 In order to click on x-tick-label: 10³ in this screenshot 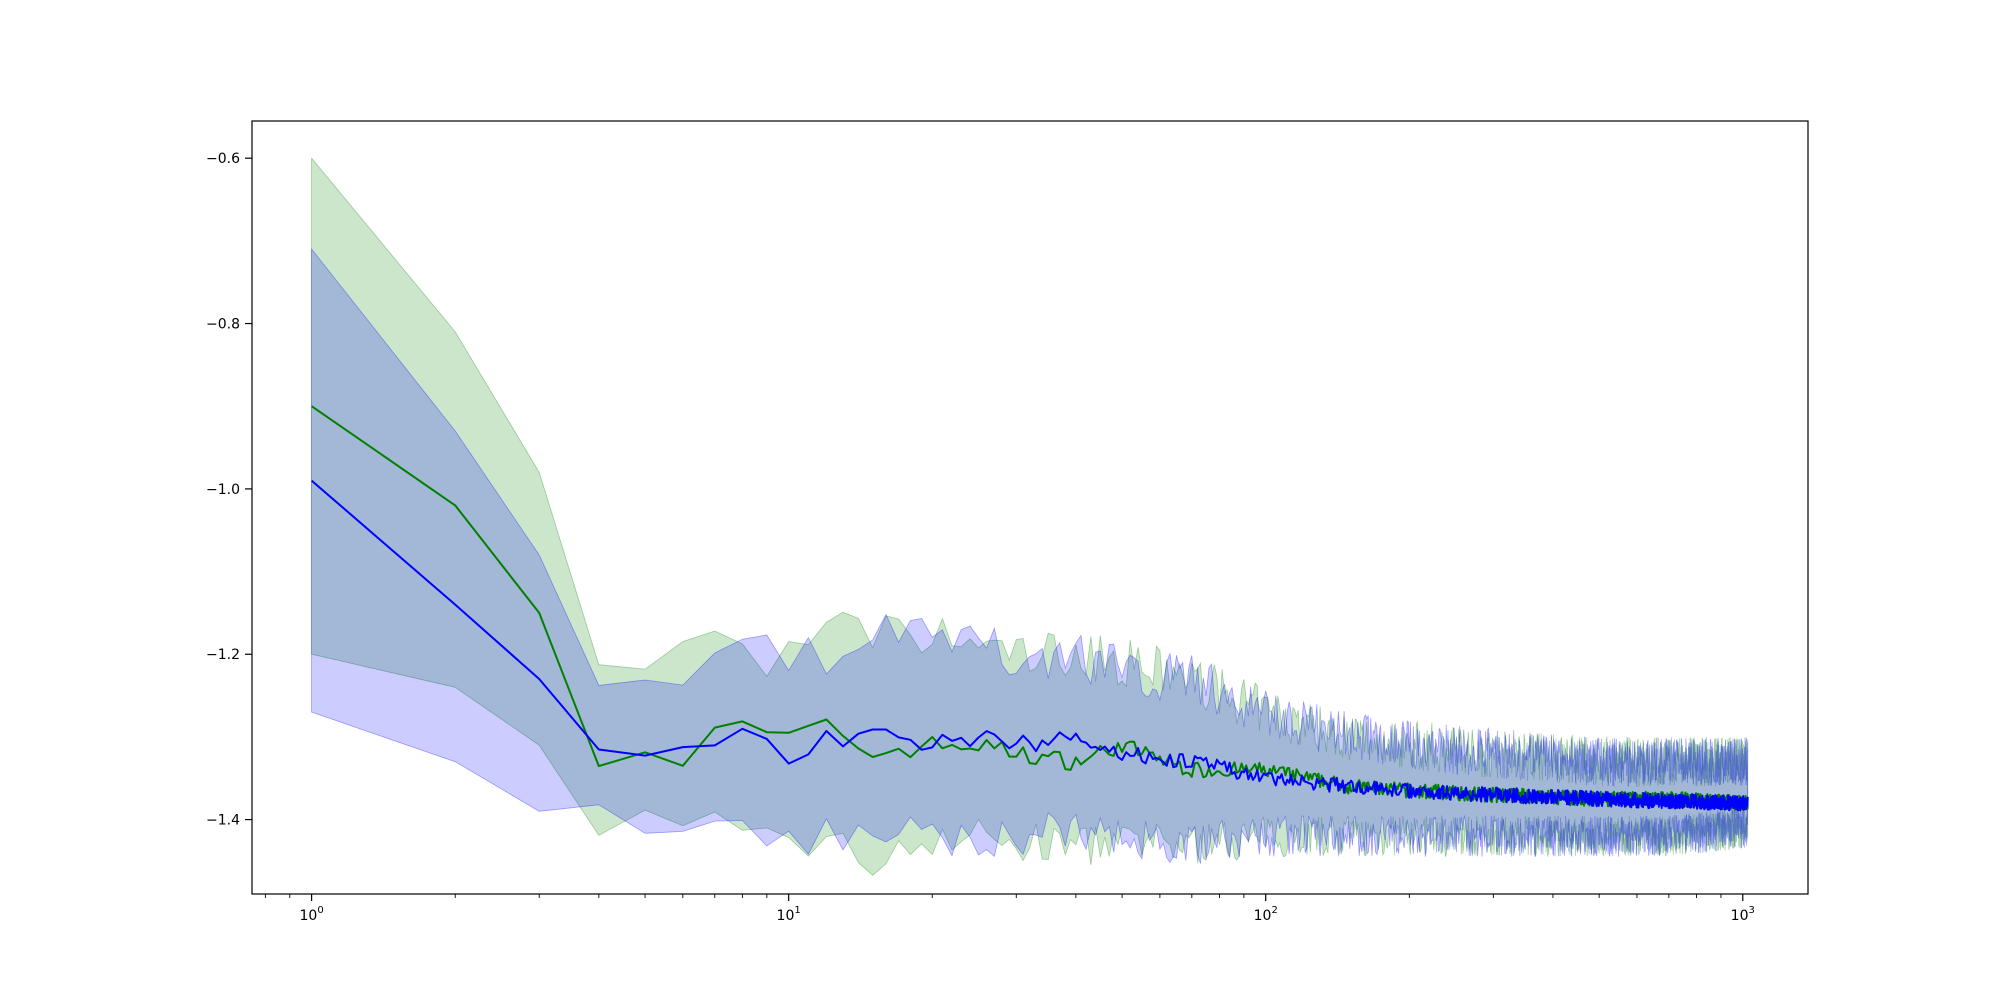, I will do `click(1743, 914)`.